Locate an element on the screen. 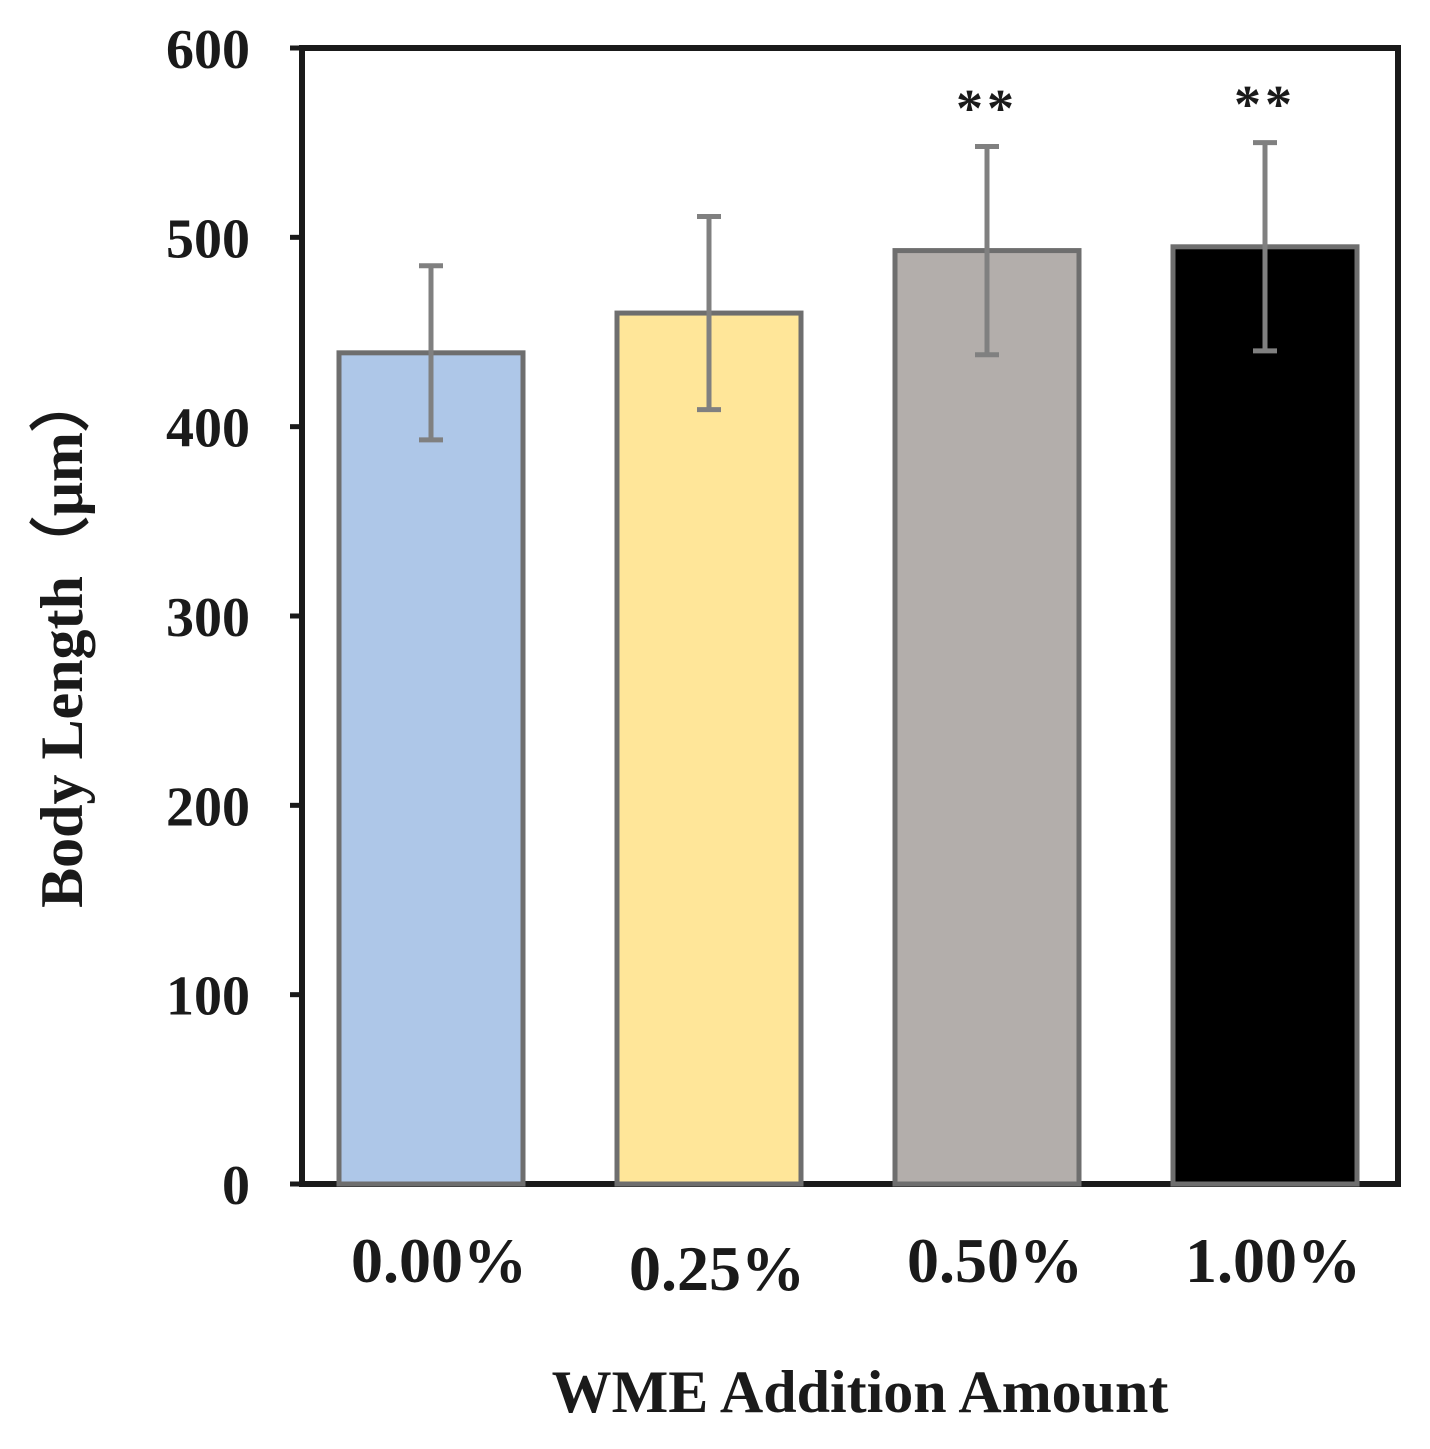 The height and width of the screenshot is (1449, 1430). x-category-label: 1.00% is located at coordinates (1273, 1260).